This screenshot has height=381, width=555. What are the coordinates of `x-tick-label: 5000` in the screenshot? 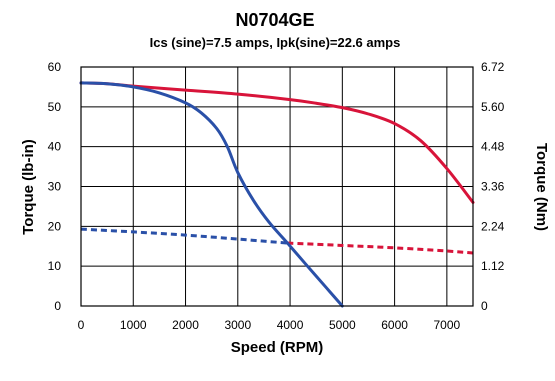 It's located at (342, 325).